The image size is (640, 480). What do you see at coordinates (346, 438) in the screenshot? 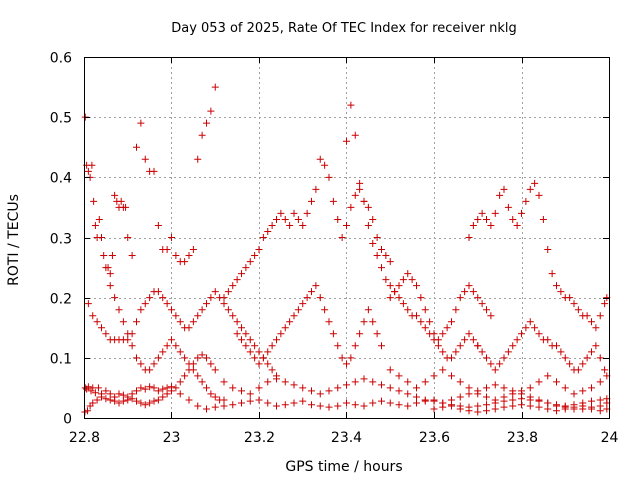
I see `x-tick-label: 23.4` at bounding box center [346, 438].